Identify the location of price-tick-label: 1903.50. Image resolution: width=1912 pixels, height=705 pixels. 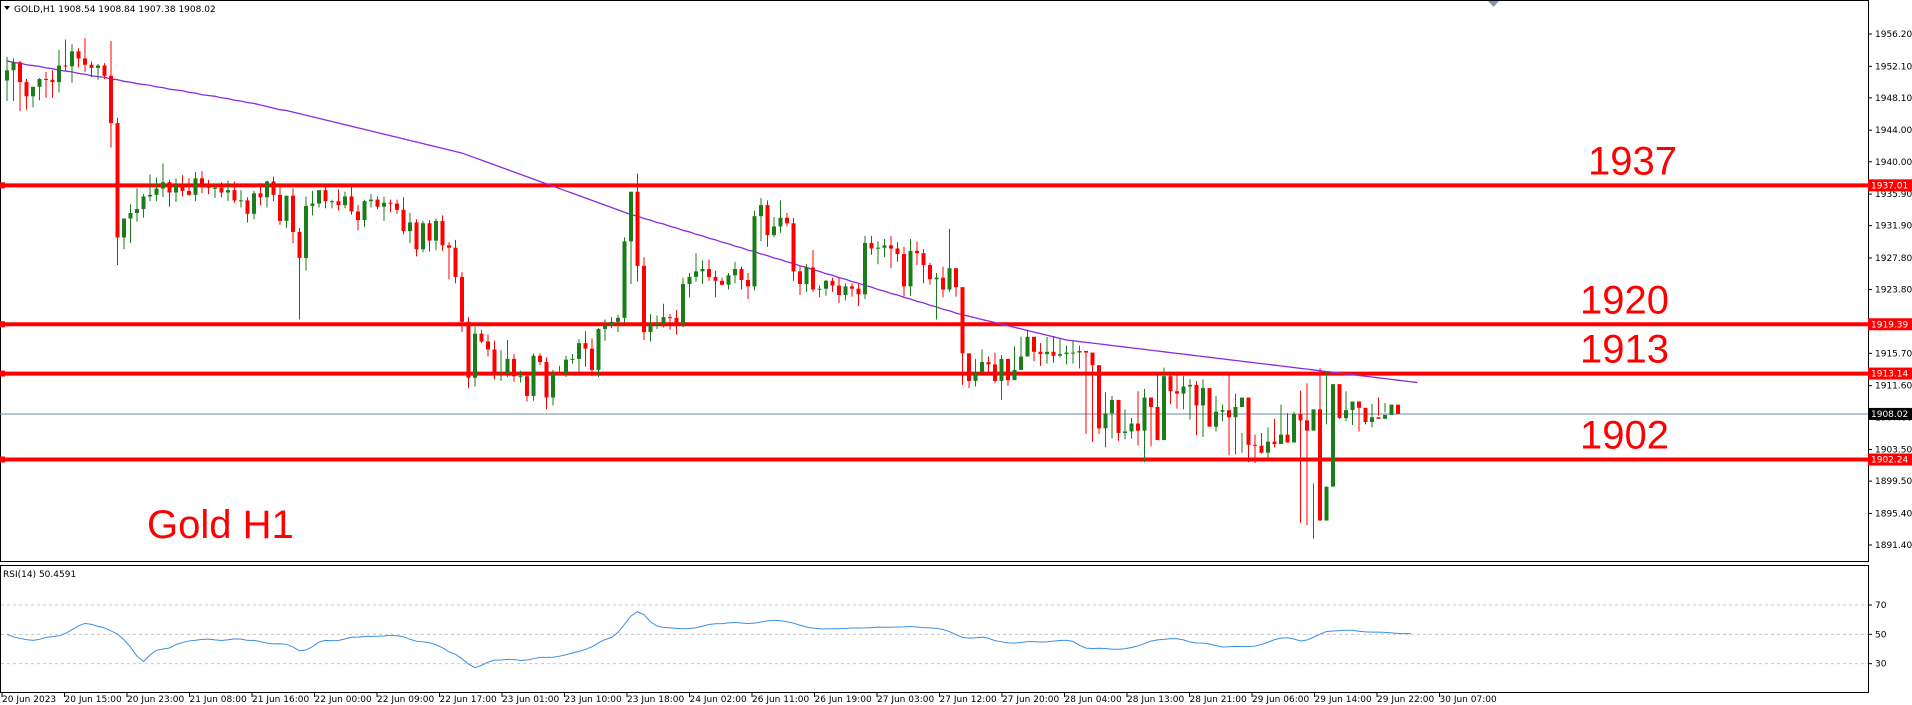
(1893, 451).